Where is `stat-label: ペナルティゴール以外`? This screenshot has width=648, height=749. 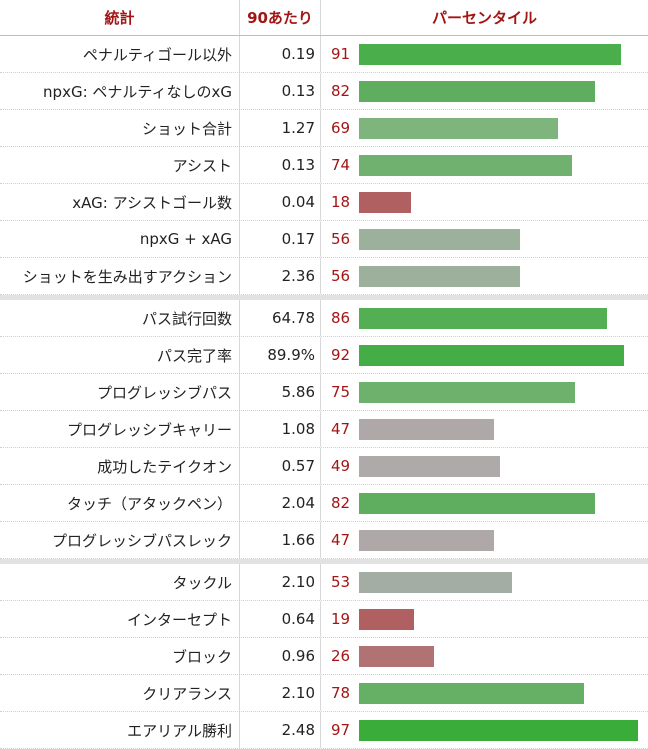
stat-label: ペナルティゴール以外 is located at coordinates (120, 54).